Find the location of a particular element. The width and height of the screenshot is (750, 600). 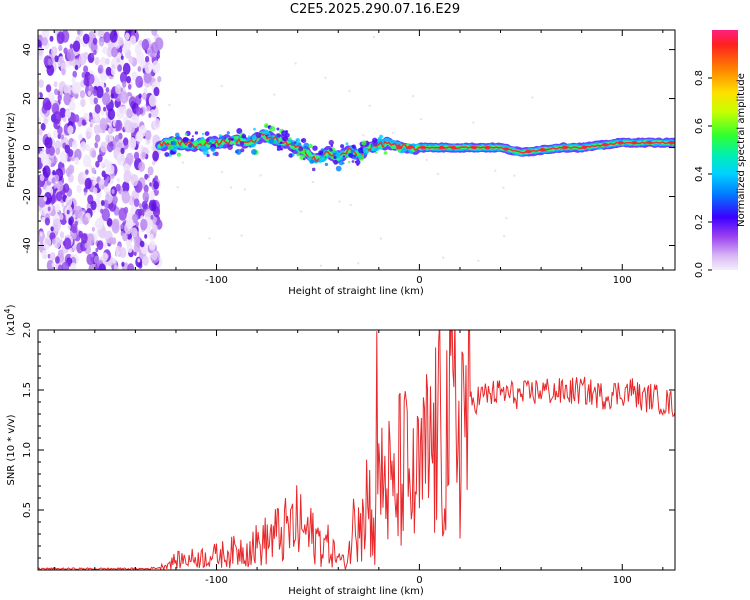

colorbar-tick-label: 0.8 is located at coordinates (699, 78).